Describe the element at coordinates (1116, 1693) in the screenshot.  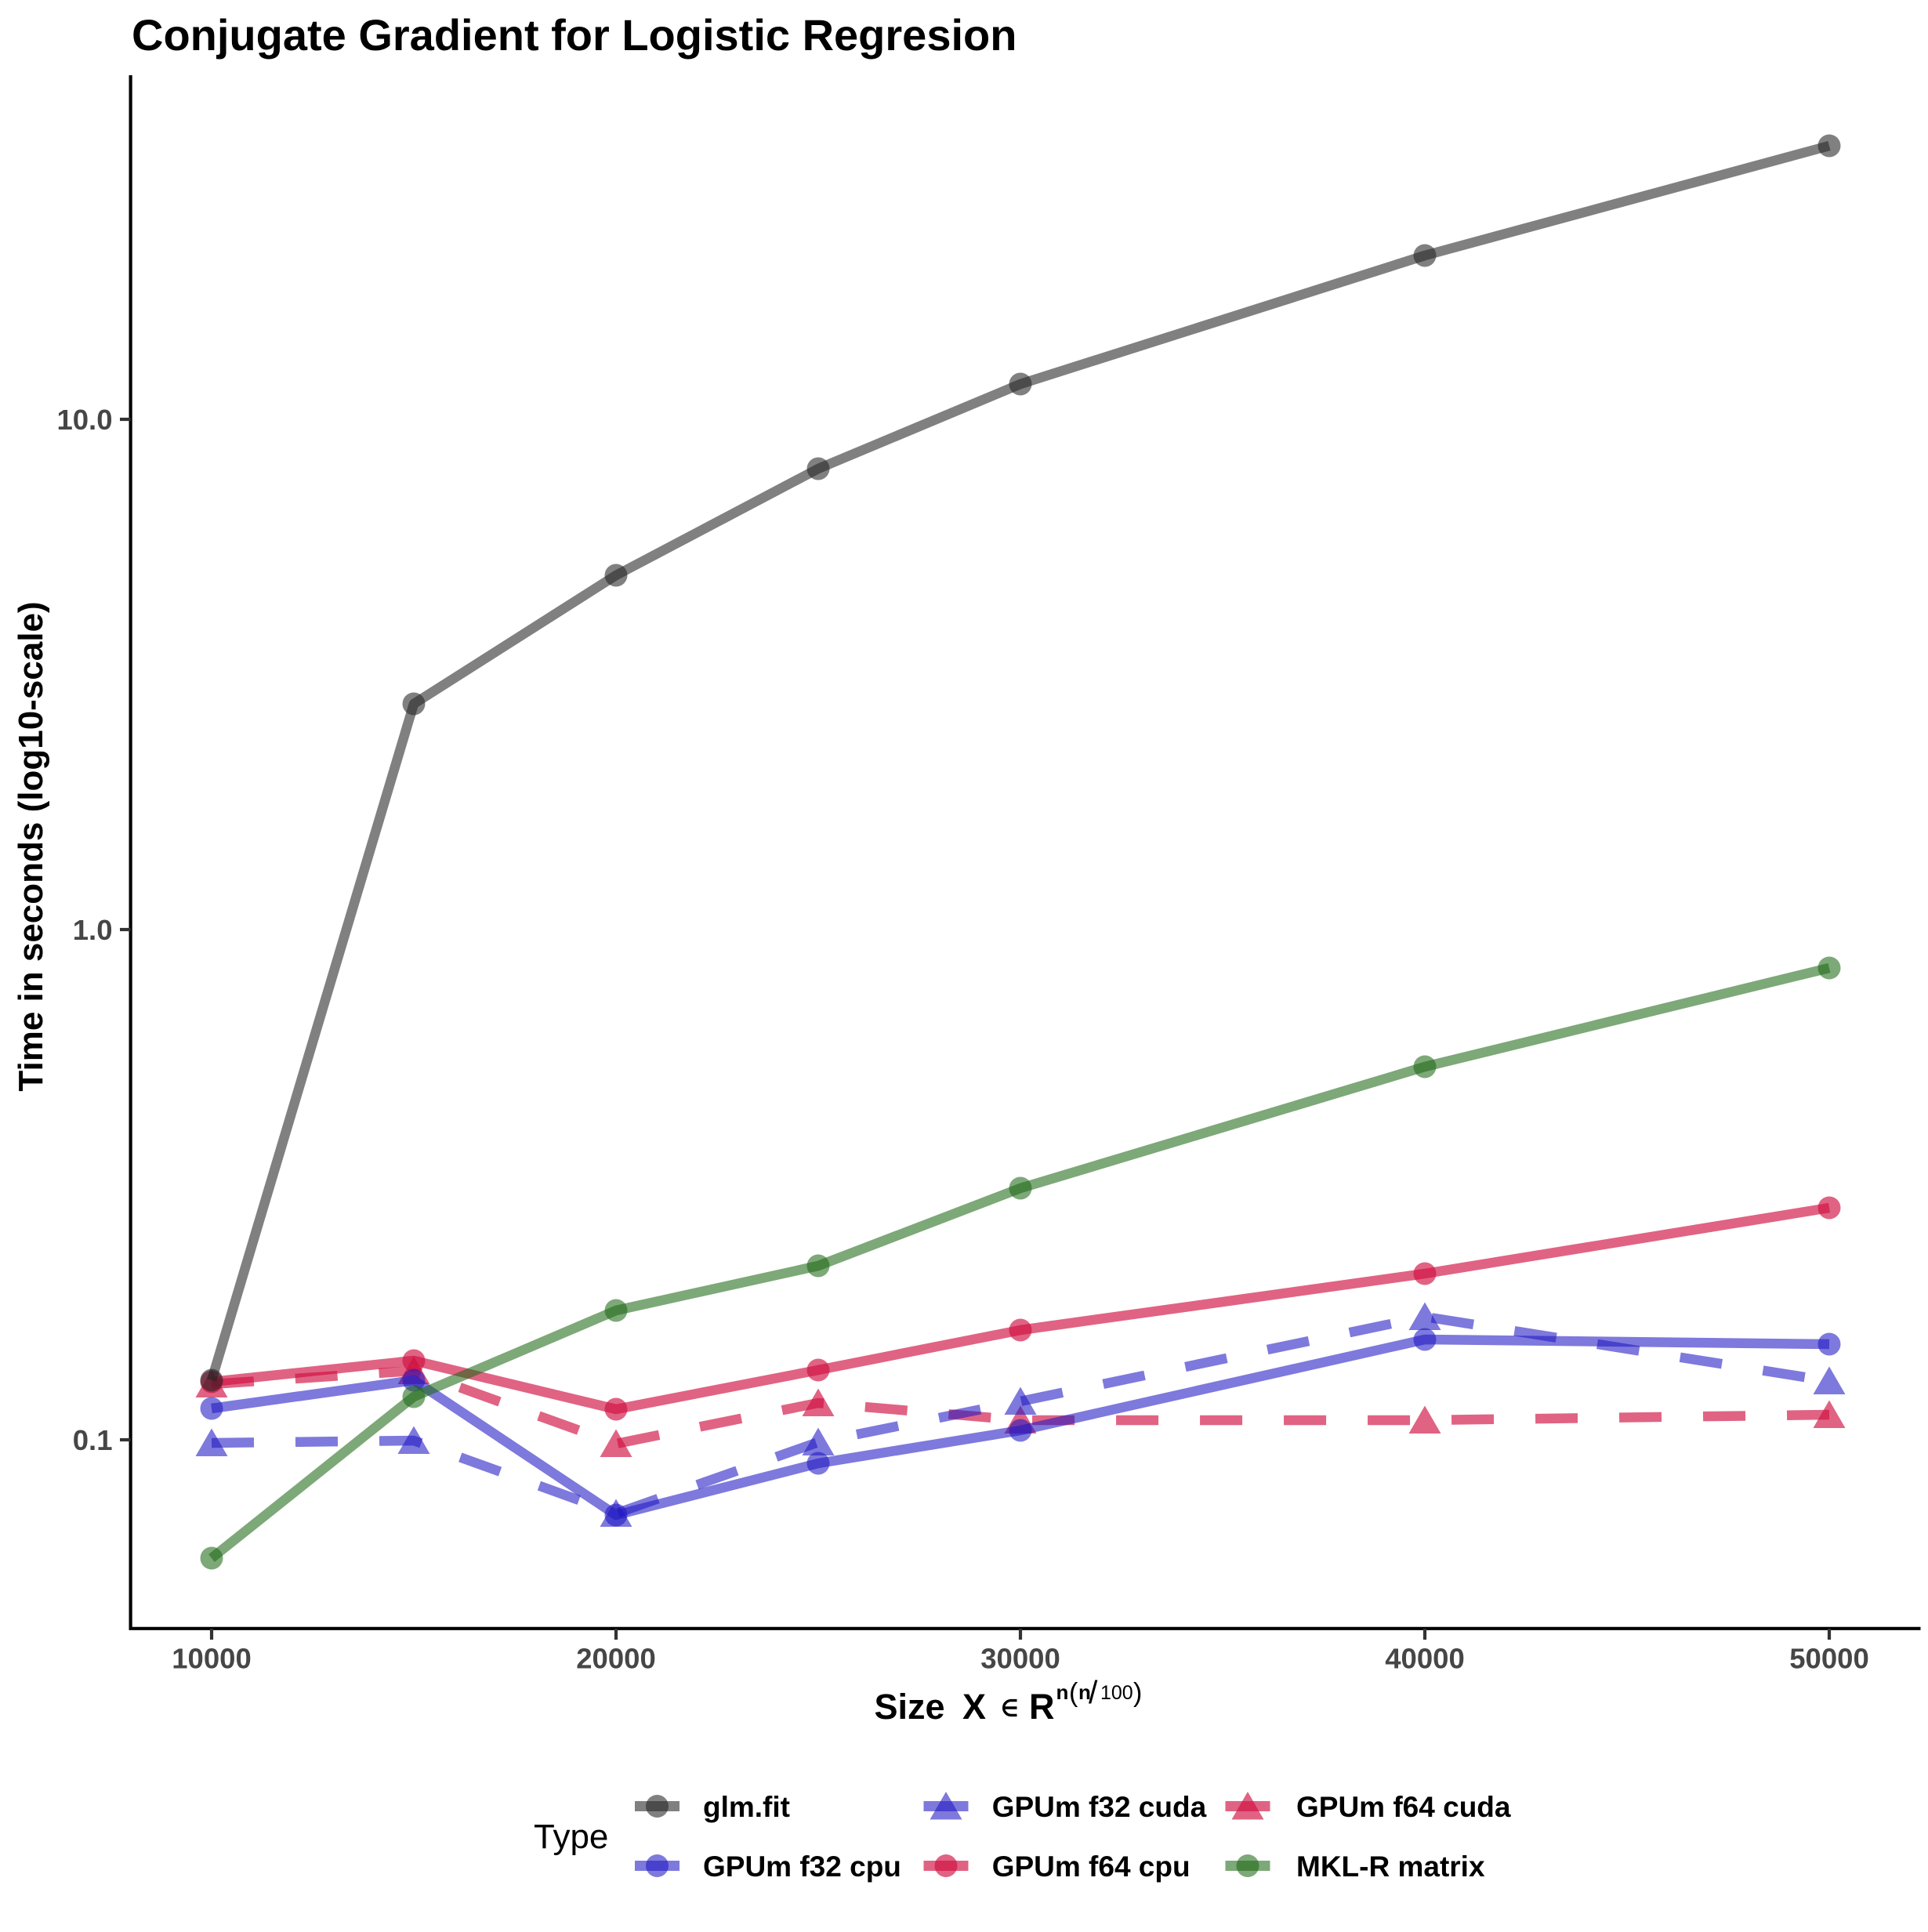
I see `svg-text: 100` at that location.